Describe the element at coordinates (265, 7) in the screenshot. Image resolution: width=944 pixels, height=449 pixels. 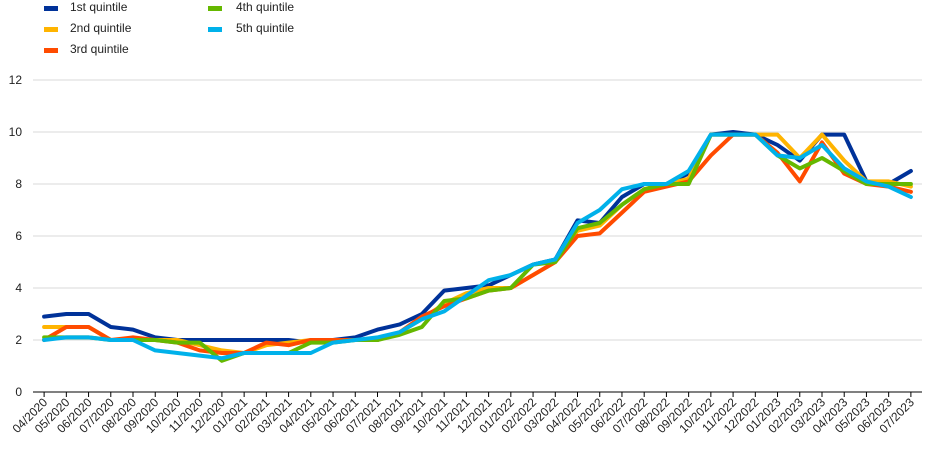
I see `legend-label-4th-quintile: 4th quintile` at that location.